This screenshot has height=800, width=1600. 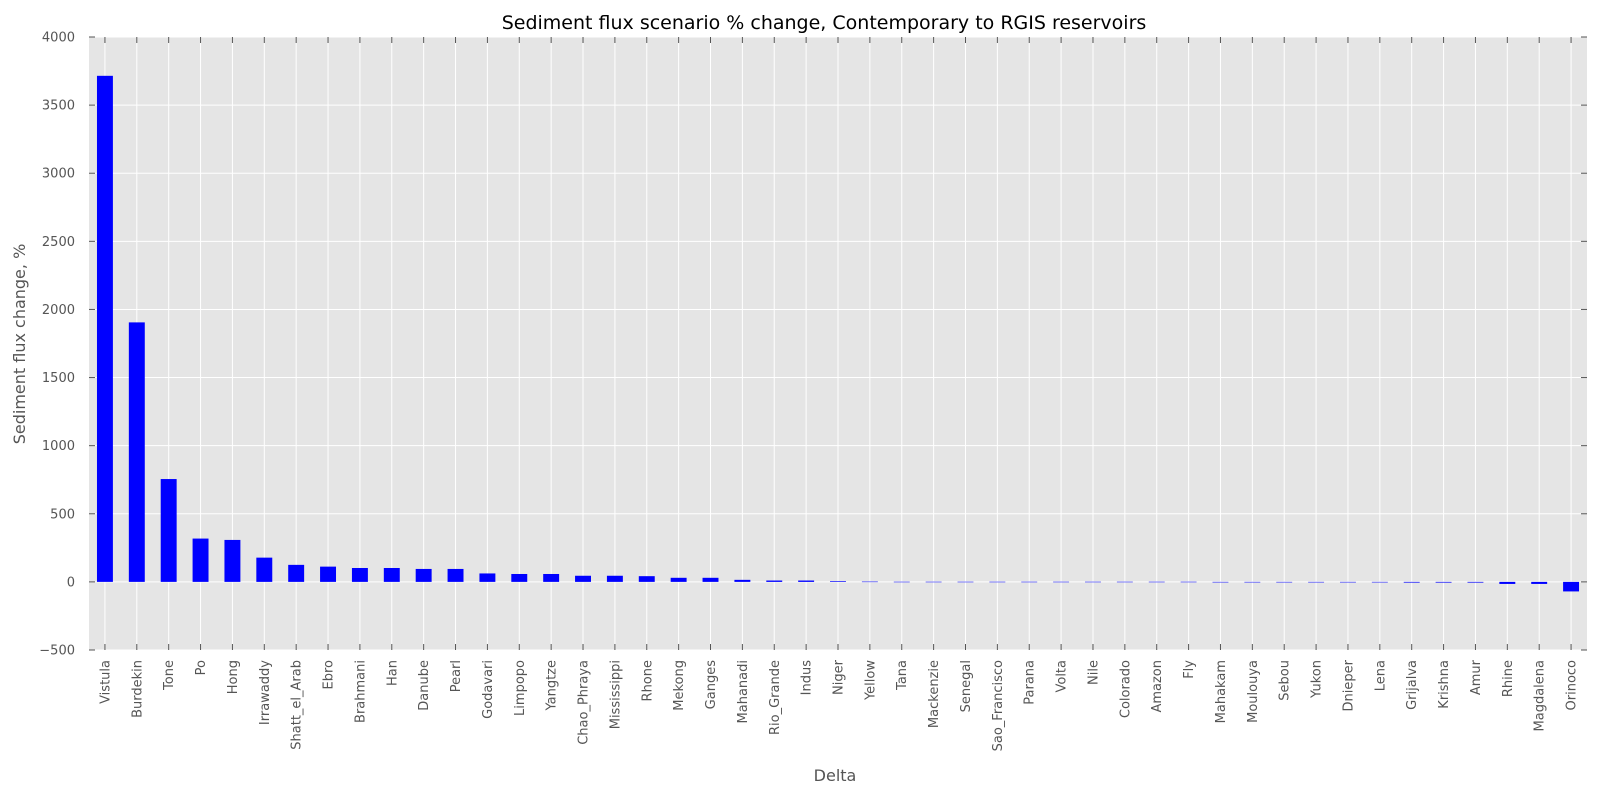 What do you see at coordinates (551, 577) in the screenshot?
I see `bar-yangtze` at bounding box center [551, 577].